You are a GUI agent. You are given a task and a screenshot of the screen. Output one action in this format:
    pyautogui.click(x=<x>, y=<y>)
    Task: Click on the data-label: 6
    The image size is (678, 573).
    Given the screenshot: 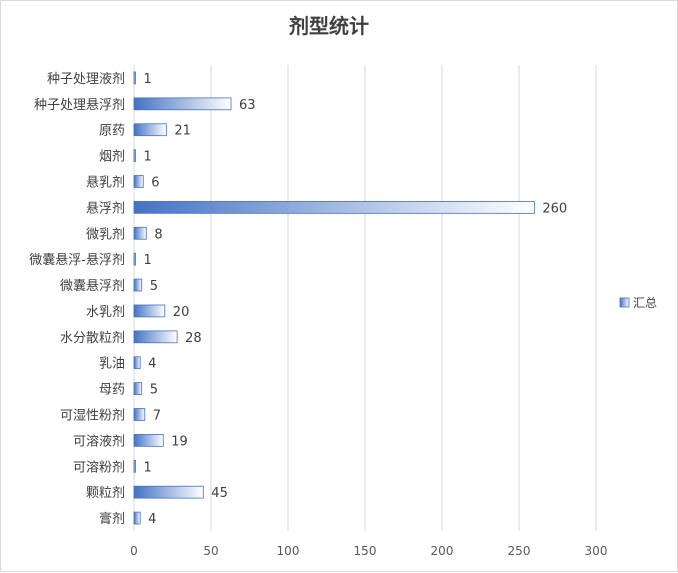 What is the action you would take?
    pyautogui.click(x=155, y=183)
    